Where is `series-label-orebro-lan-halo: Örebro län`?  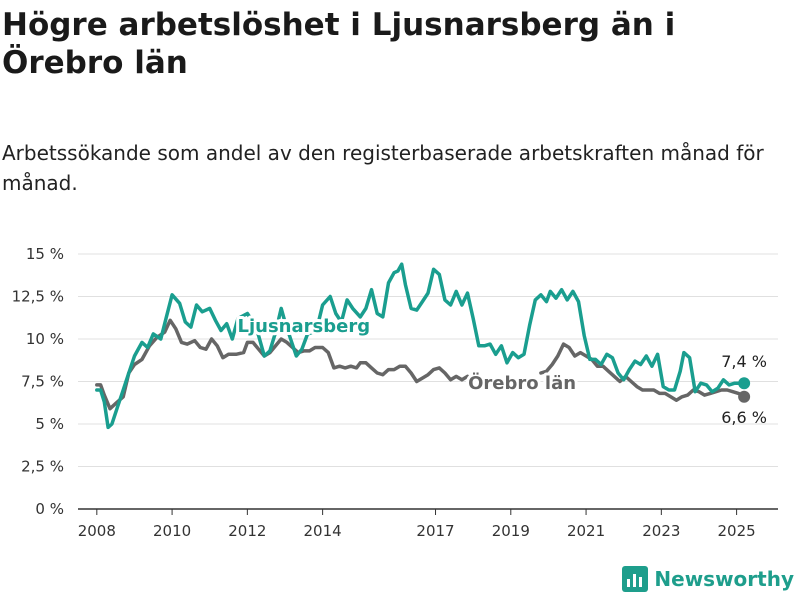
series-label-orebro-lan-halo: Örebro län is located at coordinates (522, 383).